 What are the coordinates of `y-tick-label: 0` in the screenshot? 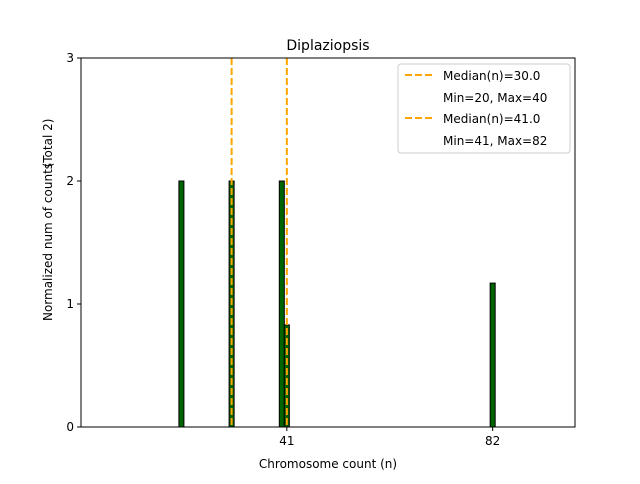 It's located at (70, 427).